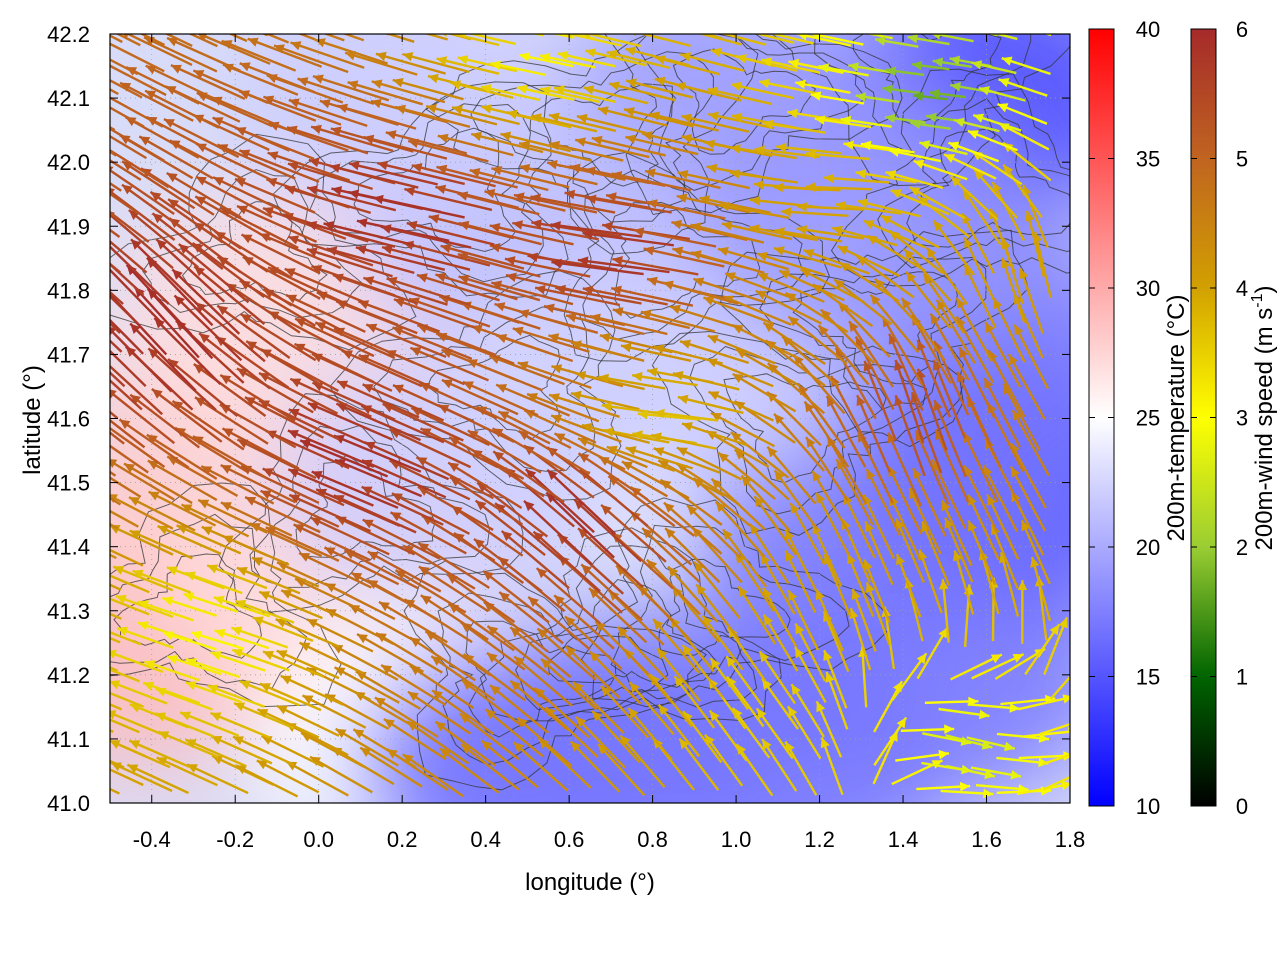 This screenshot has height=960, width=1280. Describe the element at coordinates (1148, 547) in the screenshot. I see `colorbar-tick-label: 20` at that location.